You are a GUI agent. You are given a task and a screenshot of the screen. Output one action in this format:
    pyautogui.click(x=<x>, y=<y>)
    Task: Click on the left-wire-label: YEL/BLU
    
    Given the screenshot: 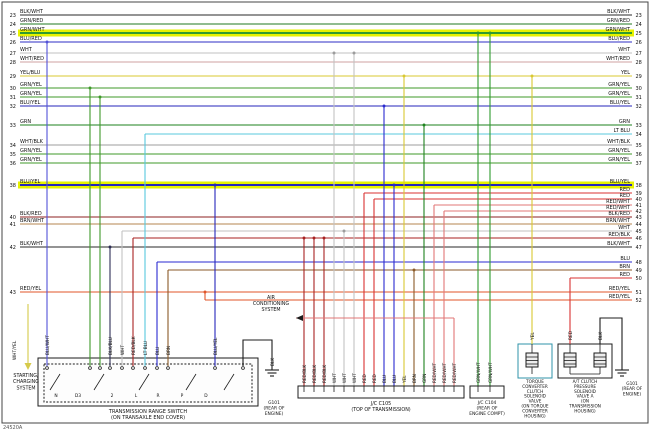 What is the action you would take?
    pyautogui.click(x=30, y=73)
    